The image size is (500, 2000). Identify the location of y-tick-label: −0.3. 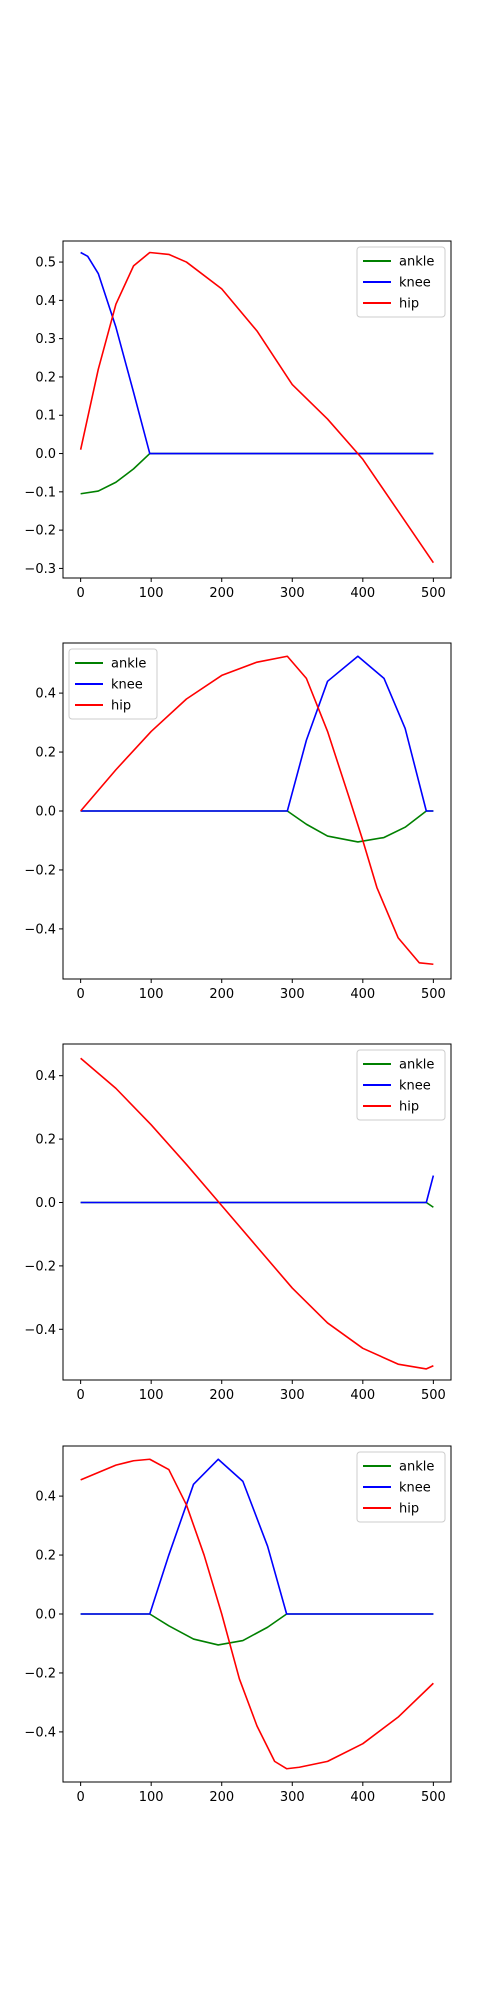
(40, 569).